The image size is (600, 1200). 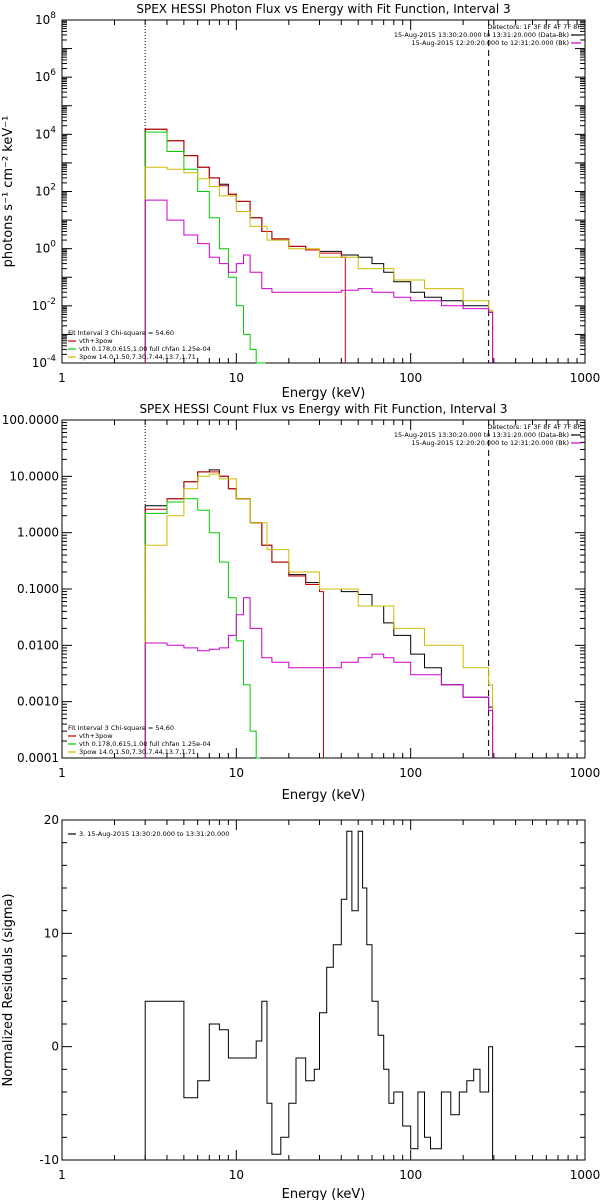 What do you see at coordinates (53, 245) in the screenshot?
I see `y-tick-exponent: 0` at bounding box center [53, 245].